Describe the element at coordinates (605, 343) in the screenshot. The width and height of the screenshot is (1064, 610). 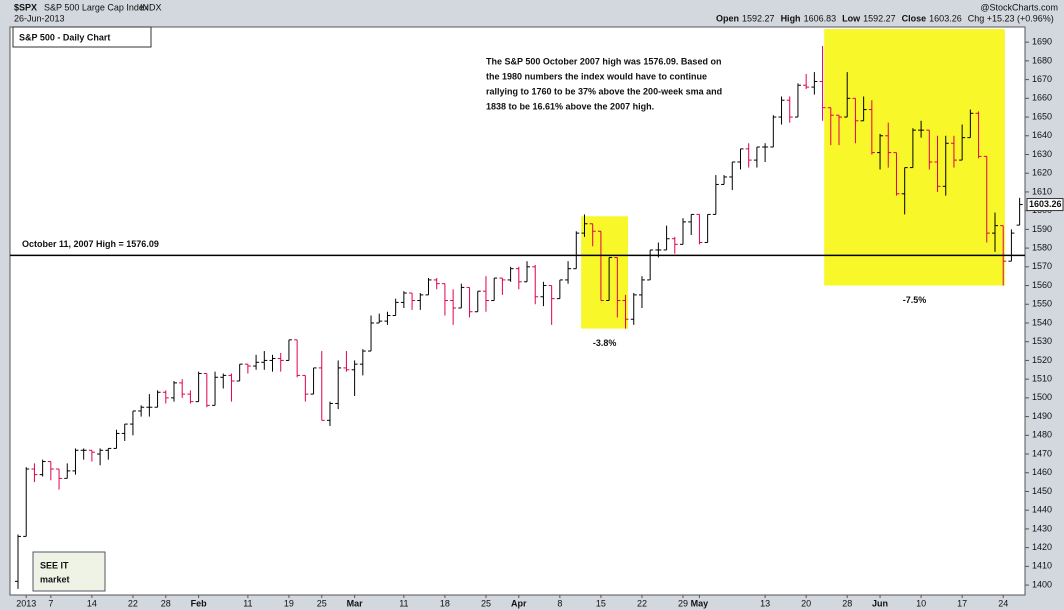
I see `highlight-label: -3.8%` at that location.